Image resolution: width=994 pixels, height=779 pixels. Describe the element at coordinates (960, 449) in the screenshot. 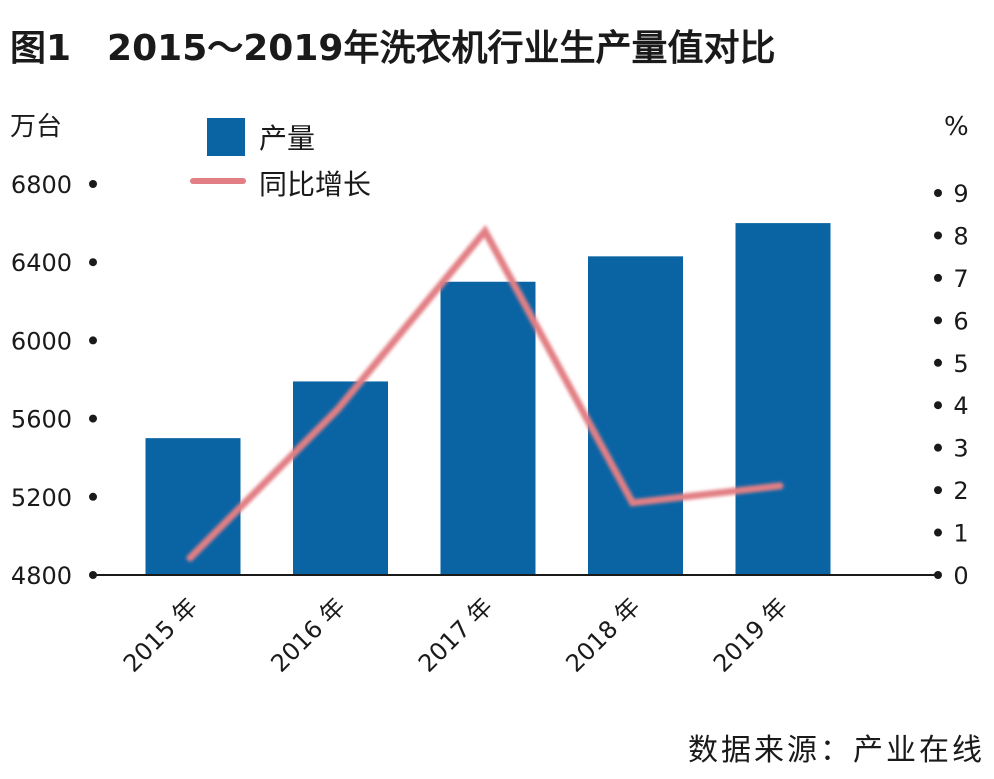

I see `right-tick-label-3: 3` at that location.